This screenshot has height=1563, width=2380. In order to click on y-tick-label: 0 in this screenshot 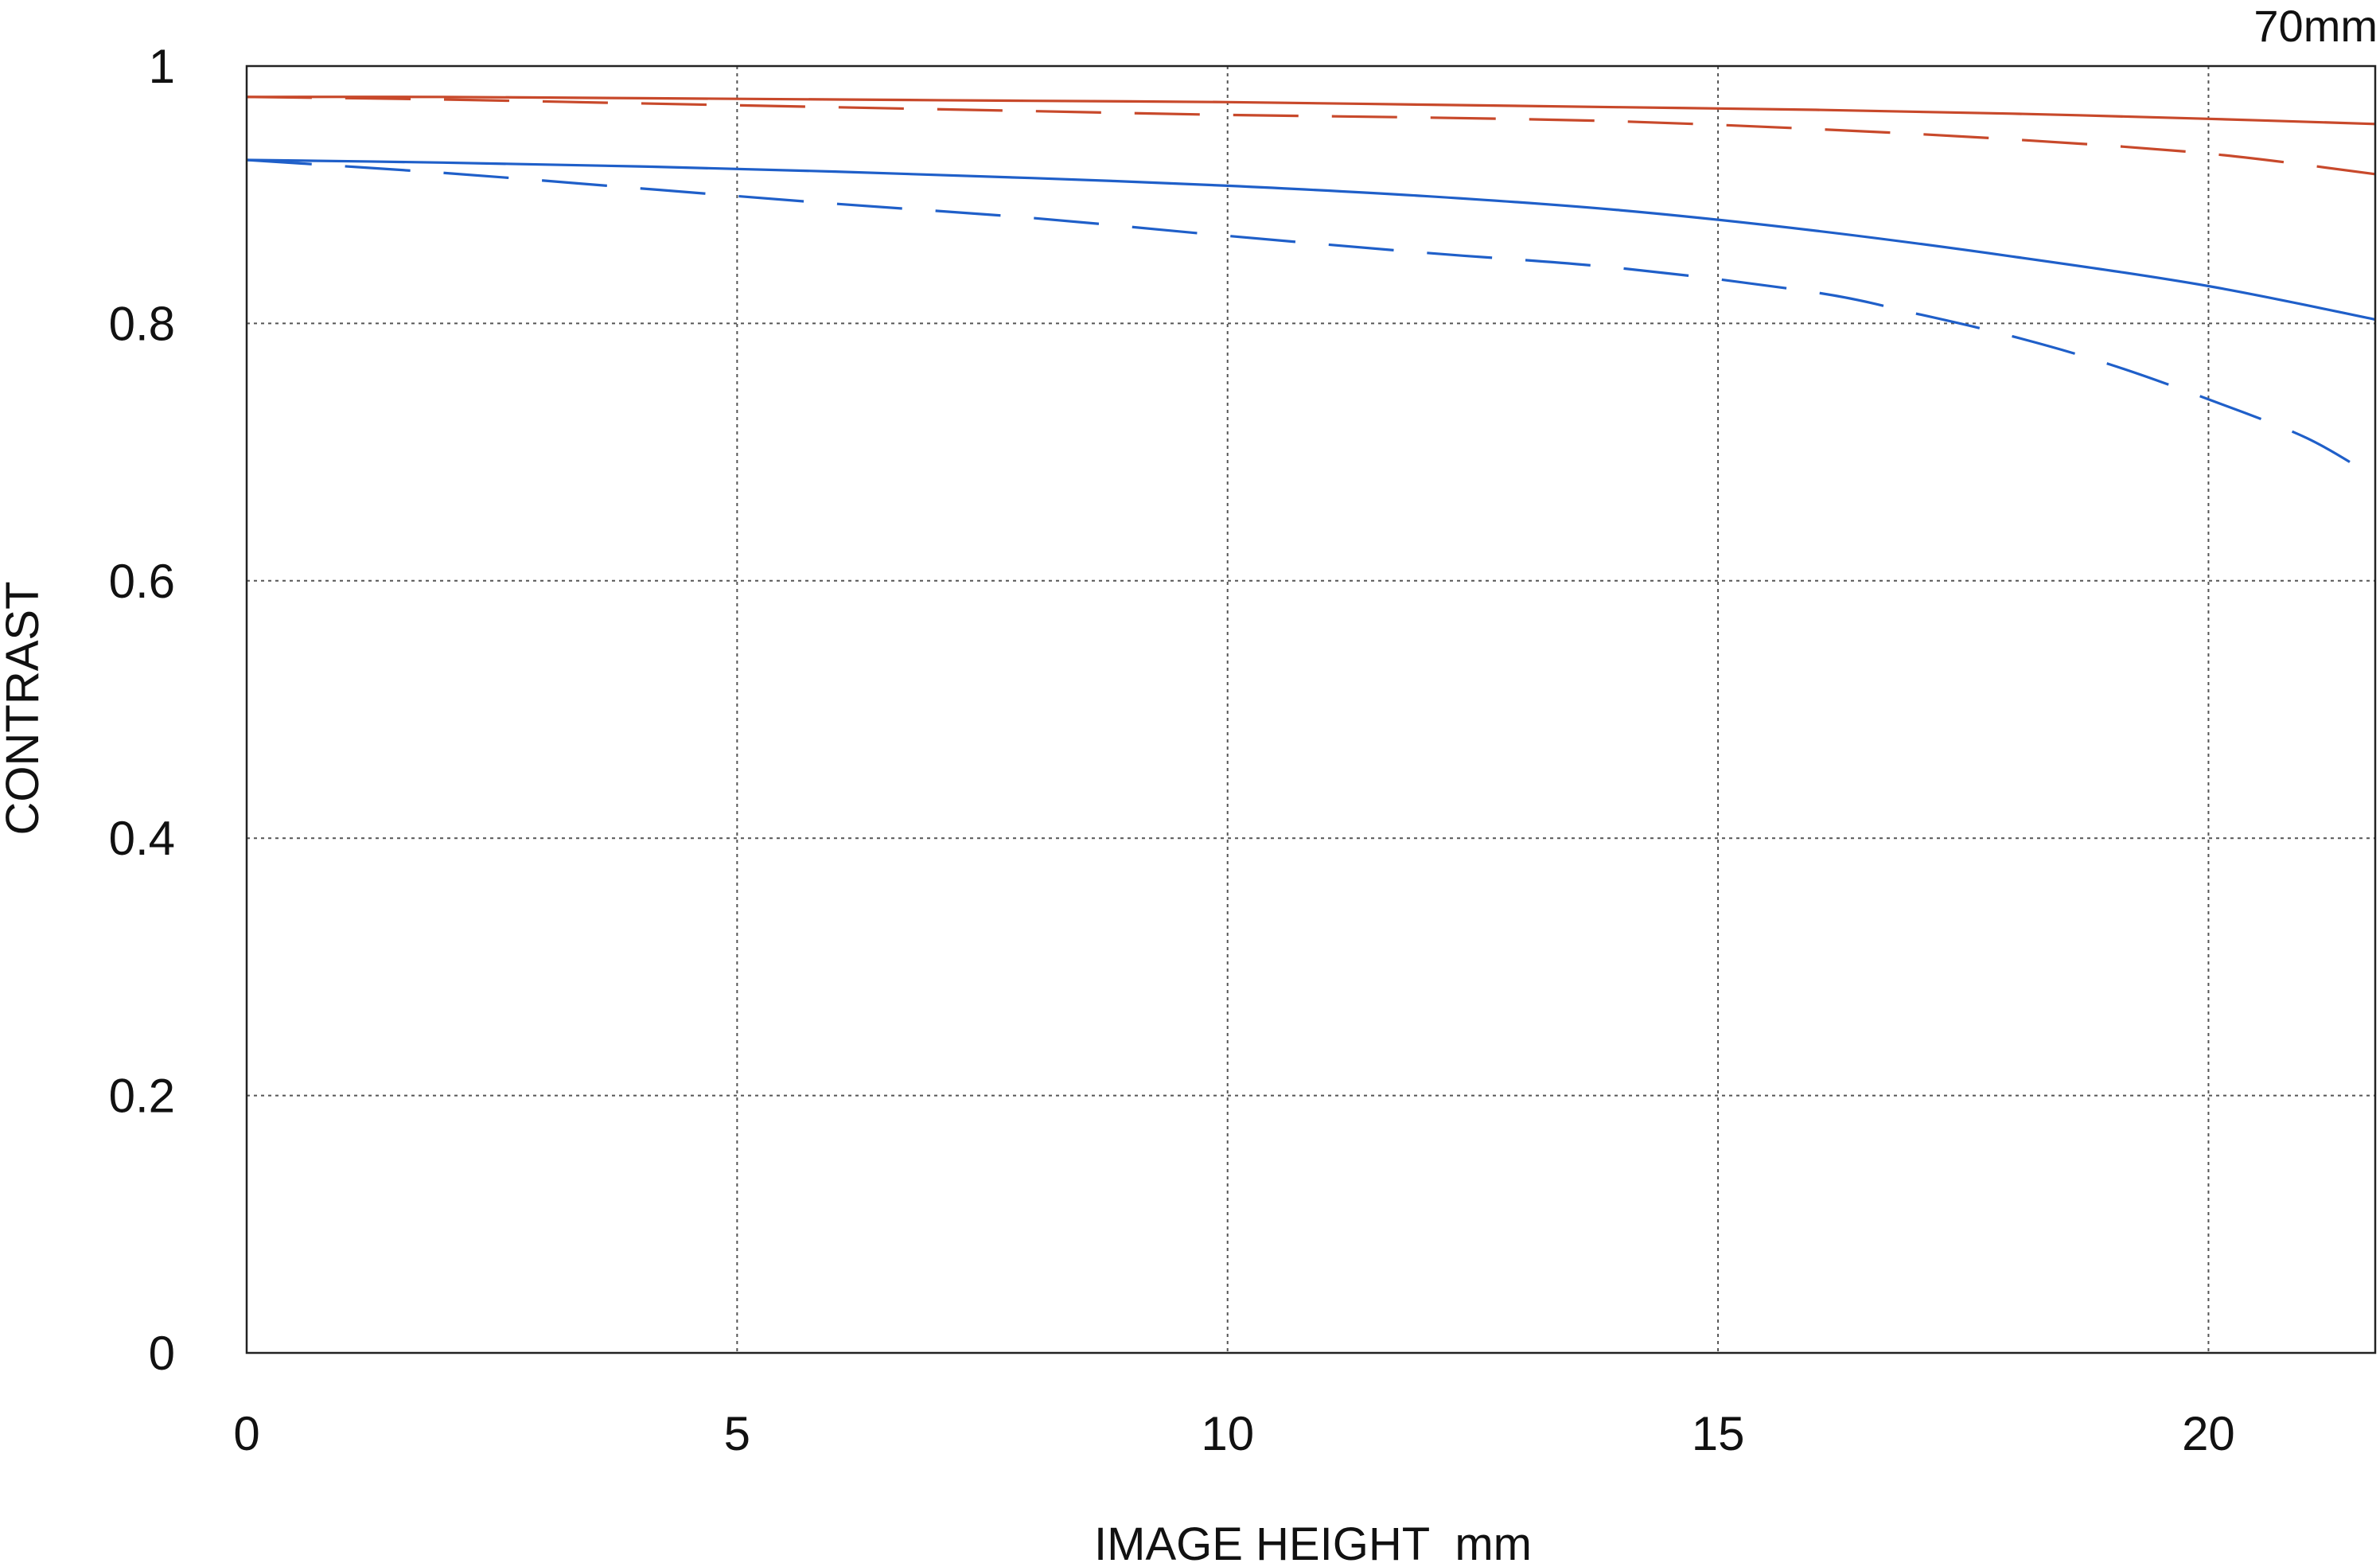, I will do `click(162, 1353)`.